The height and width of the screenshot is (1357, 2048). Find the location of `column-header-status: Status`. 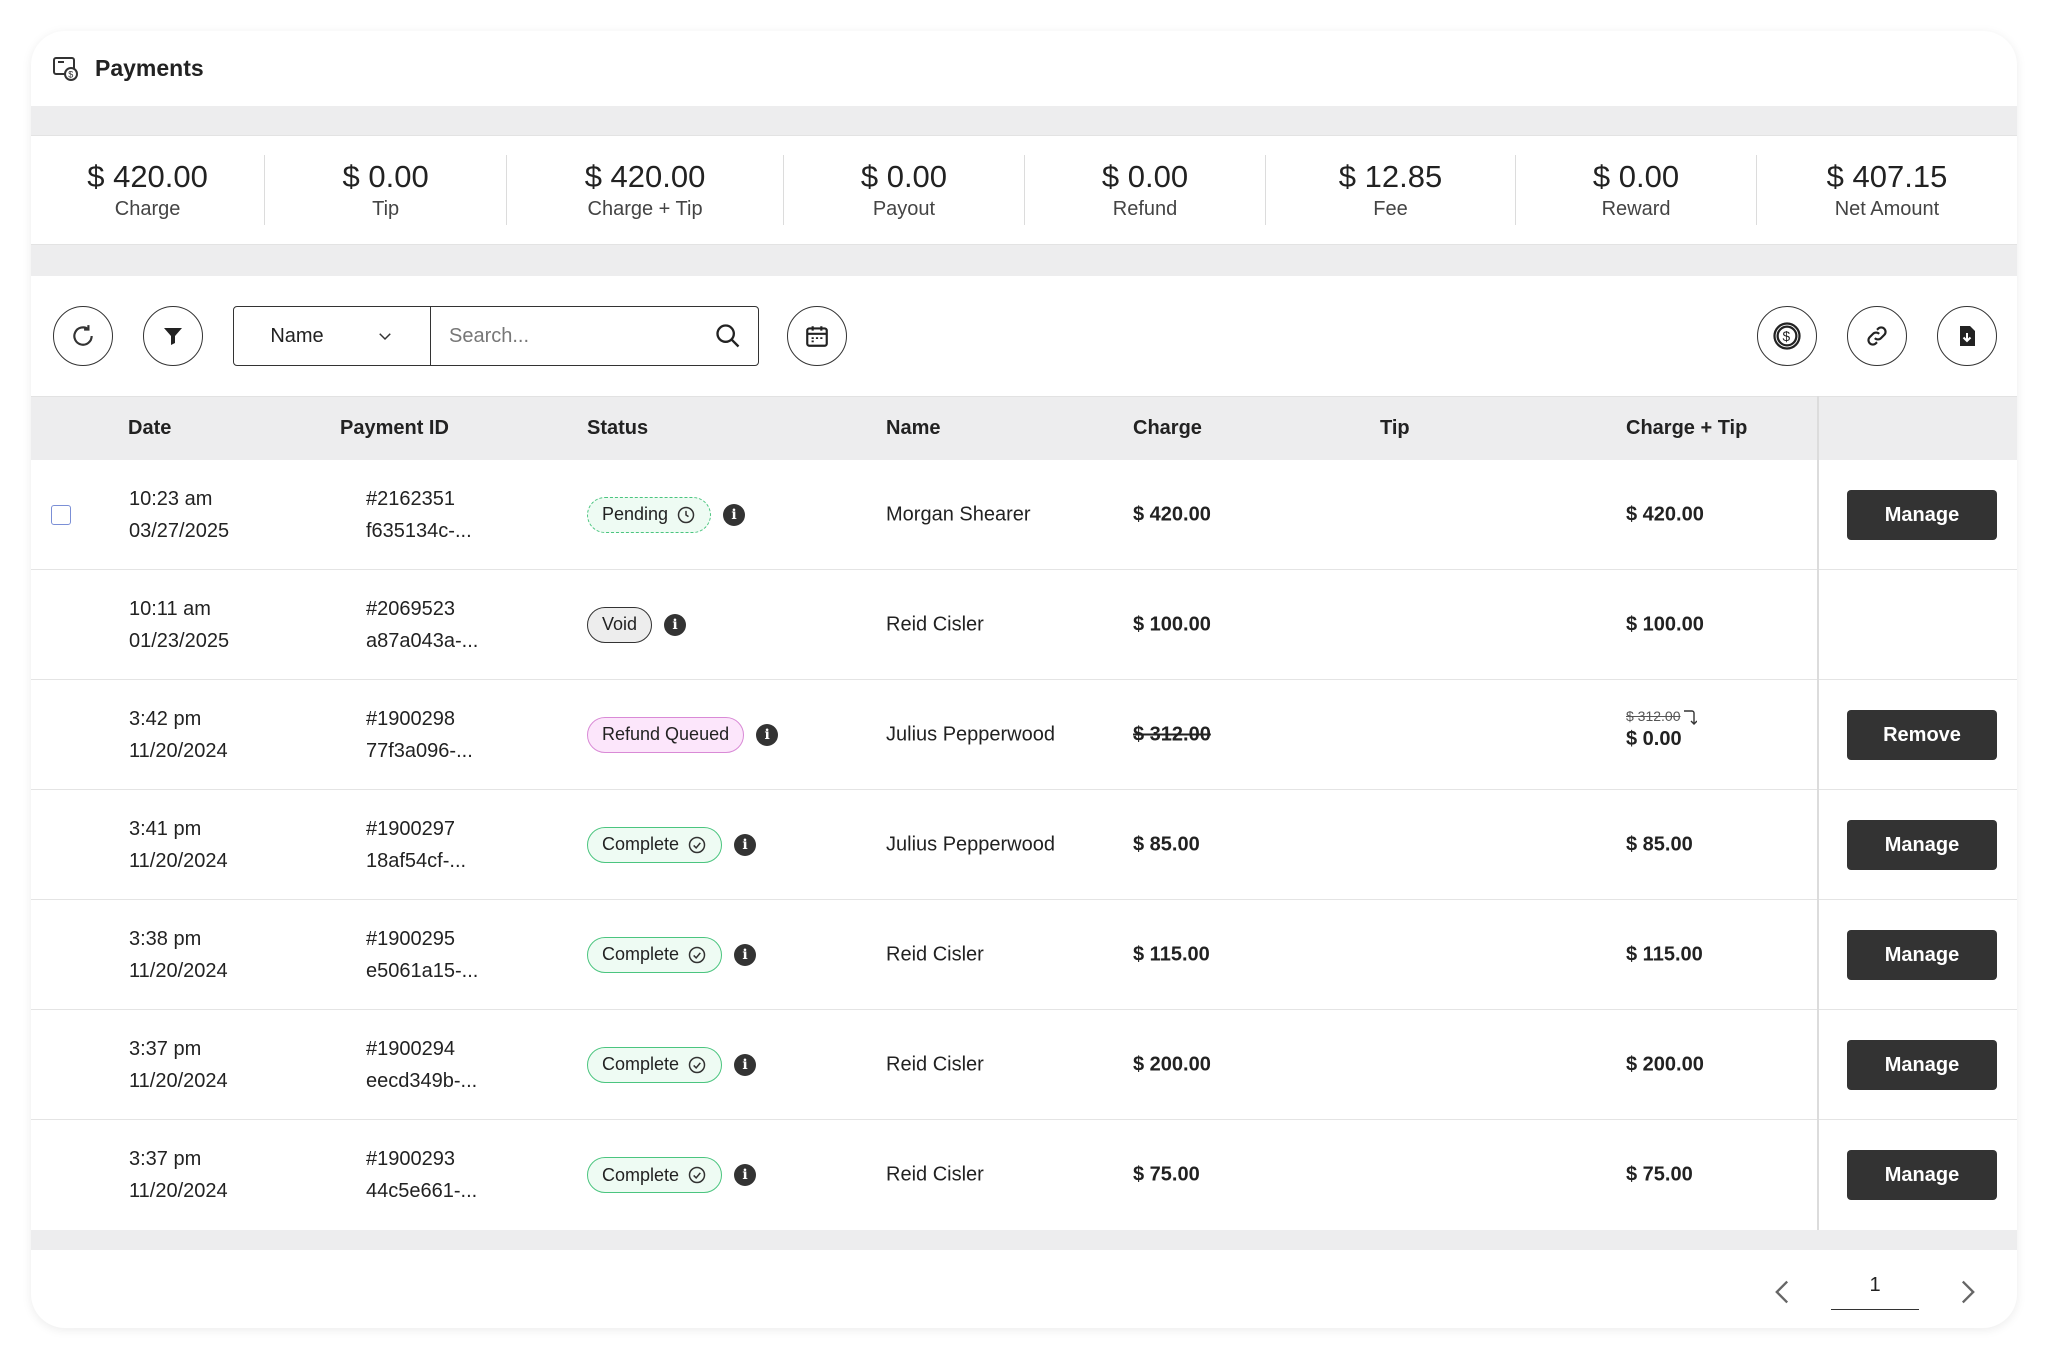

column-header-status: Status is located at coordinates (618, 428).